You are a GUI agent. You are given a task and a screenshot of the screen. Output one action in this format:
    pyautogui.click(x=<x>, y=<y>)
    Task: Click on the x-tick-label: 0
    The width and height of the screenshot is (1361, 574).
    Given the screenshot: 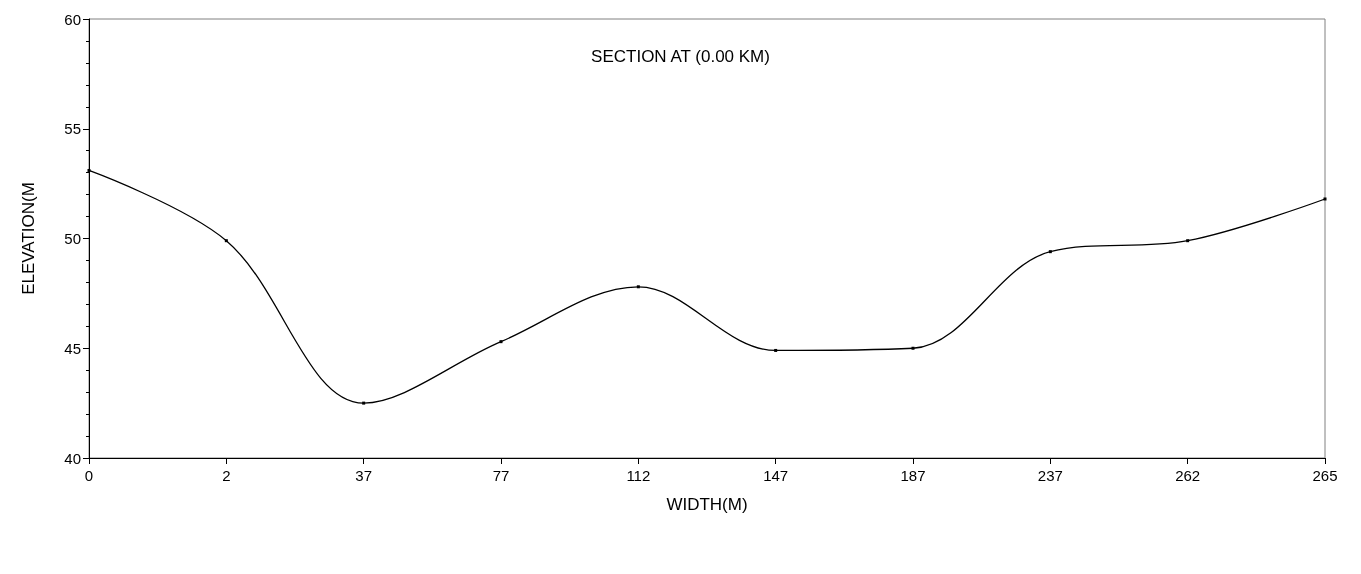 What is the action you would take?
    pyautogui.click(x=89, y=475)
    